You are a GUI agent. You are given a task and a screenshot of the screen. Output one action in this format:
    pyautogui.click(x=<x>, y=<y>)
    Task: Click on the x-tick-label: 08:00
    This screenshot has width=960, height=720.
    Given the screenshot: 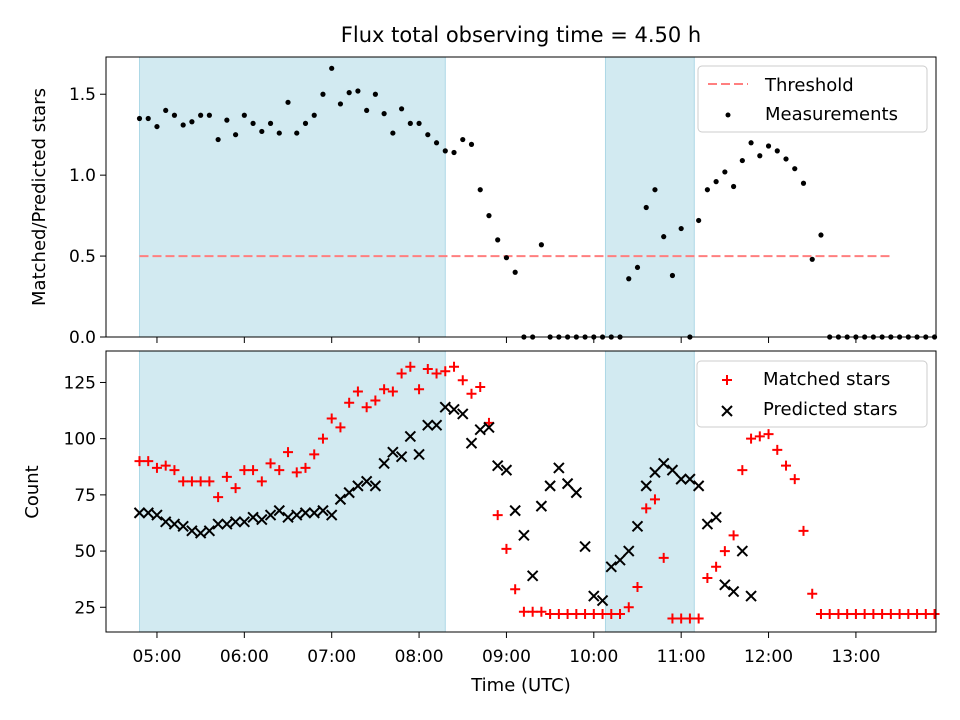 What is the action you would take?
    pyautogui.click(x=419, y=657)
    